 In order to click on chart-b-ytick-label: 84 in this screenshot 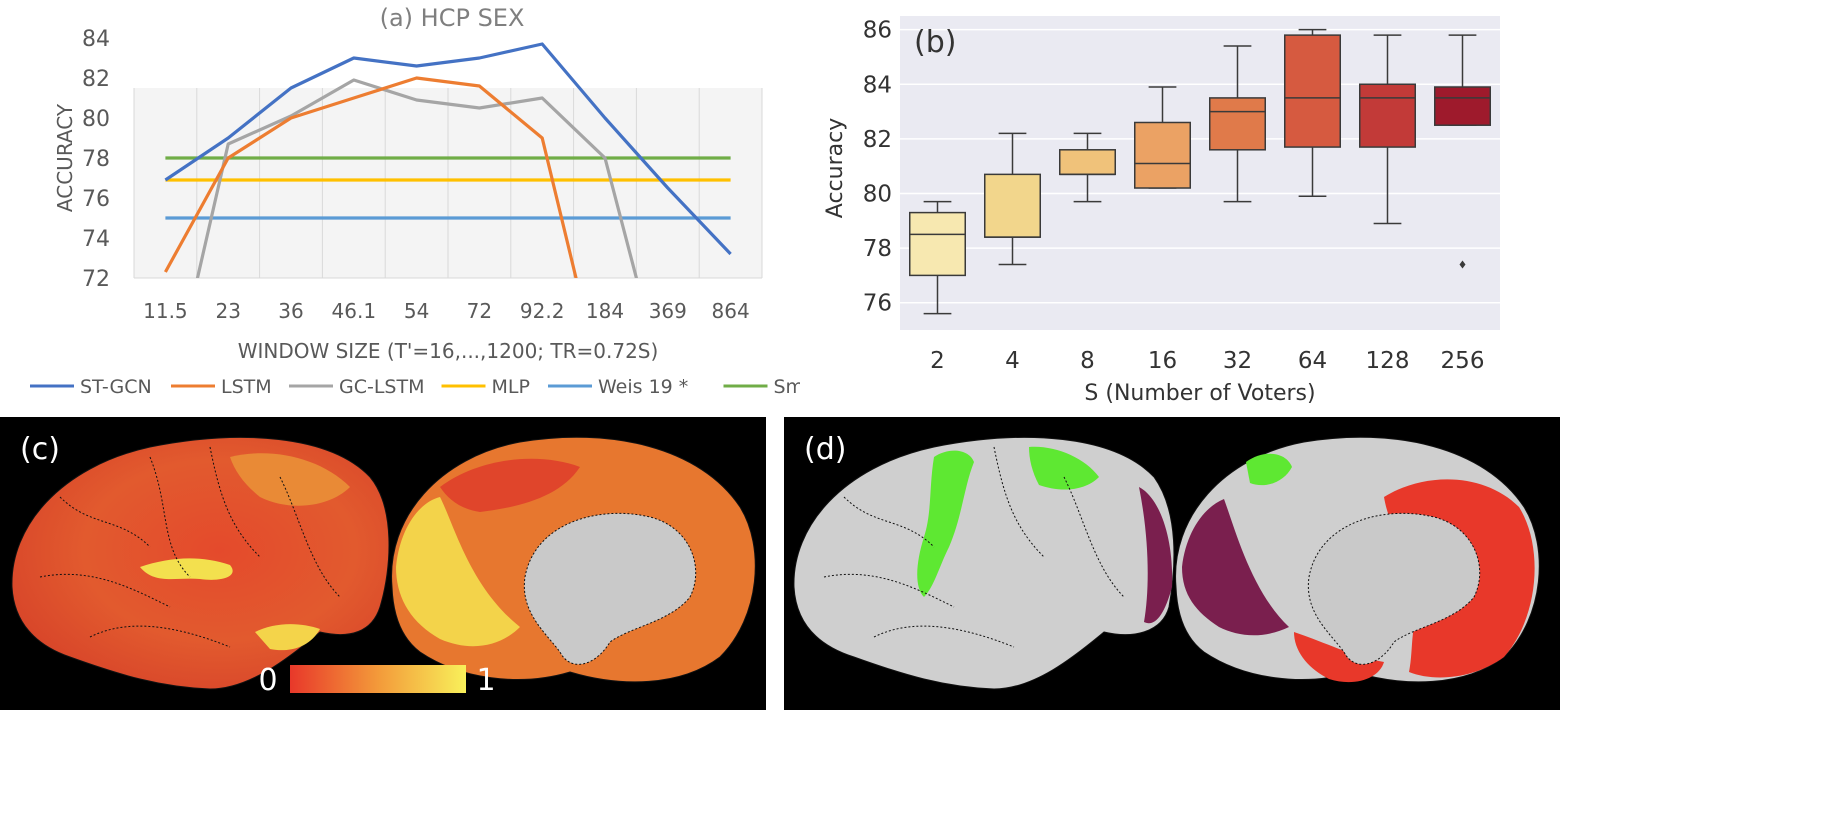, I will do `click(877, 85)`.